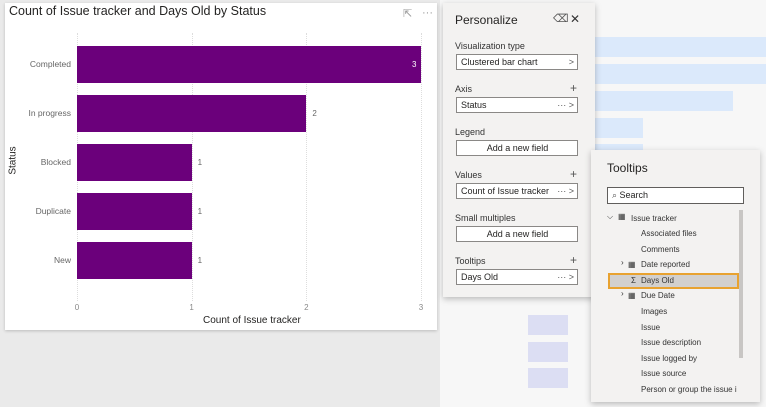  What do you see at coordinates (499, 62) in the screenshot?
I see `viz-type-value: Clustered bar chart` at bounding box center [499, 62].